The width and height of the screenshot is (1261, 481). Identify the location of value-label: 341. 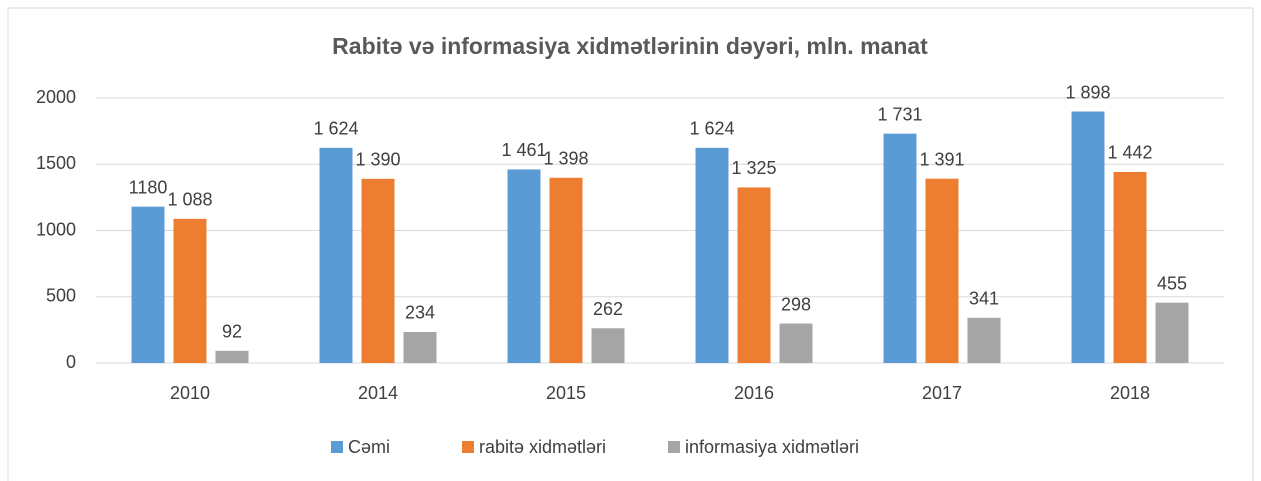
(984, 299).